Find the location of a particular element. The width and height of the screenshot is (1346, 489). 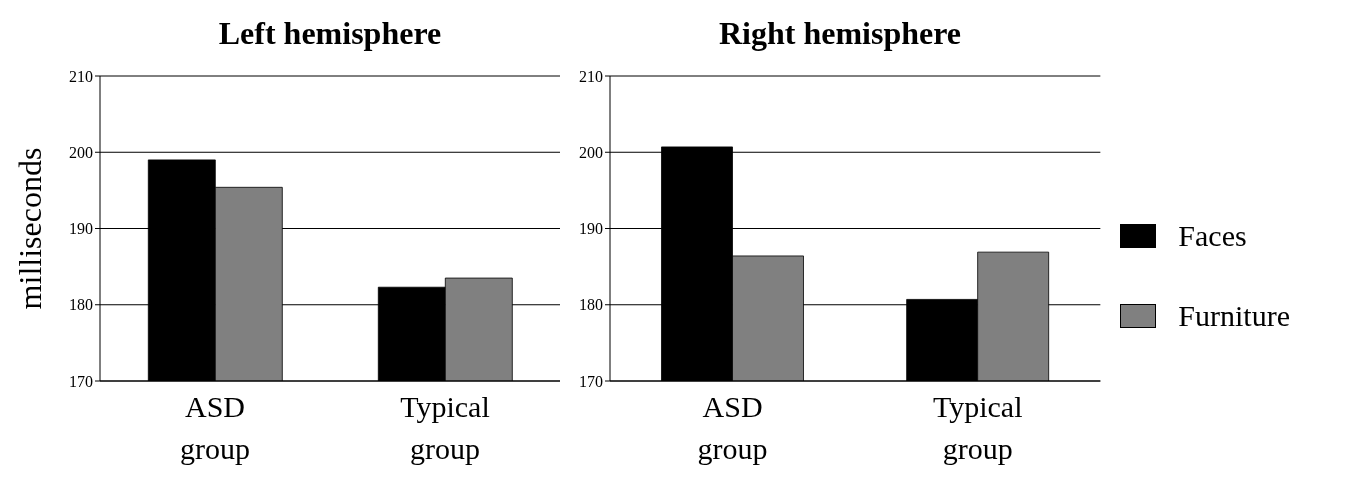

legend-label: Faces is located at coordinates (1212, 236).